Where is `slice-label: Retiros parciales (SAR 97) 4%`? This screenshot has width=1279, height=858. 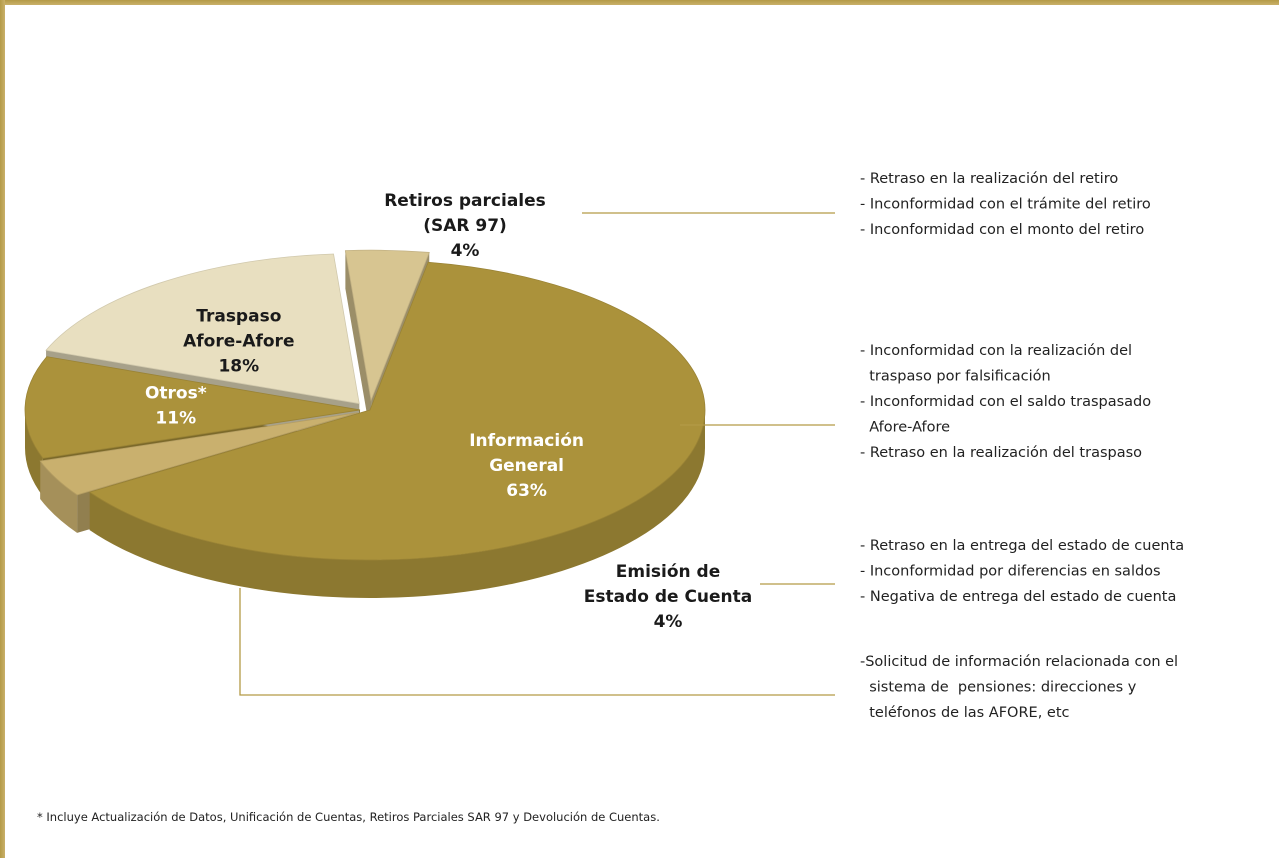 slice-label: Retiros parciales (SAR 97) 4% is located at coordinates (465, 226).